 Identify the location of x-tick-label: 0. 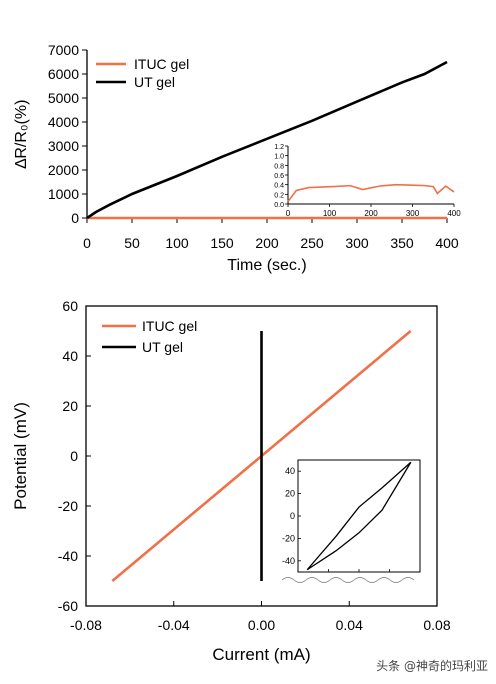
(87, 243).